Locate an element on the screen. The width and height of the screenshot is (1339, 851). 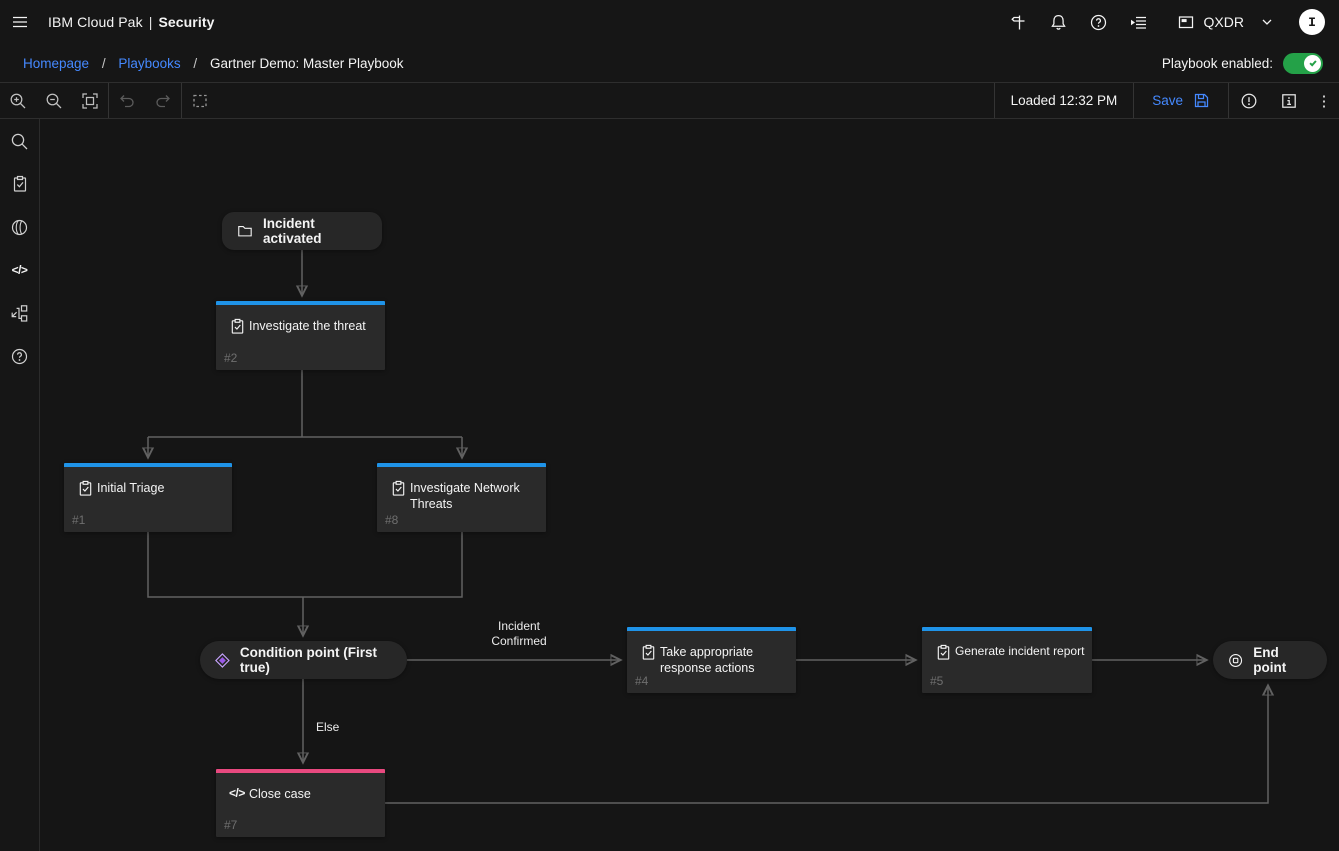
help-button is located at coordinates (1099, 22).